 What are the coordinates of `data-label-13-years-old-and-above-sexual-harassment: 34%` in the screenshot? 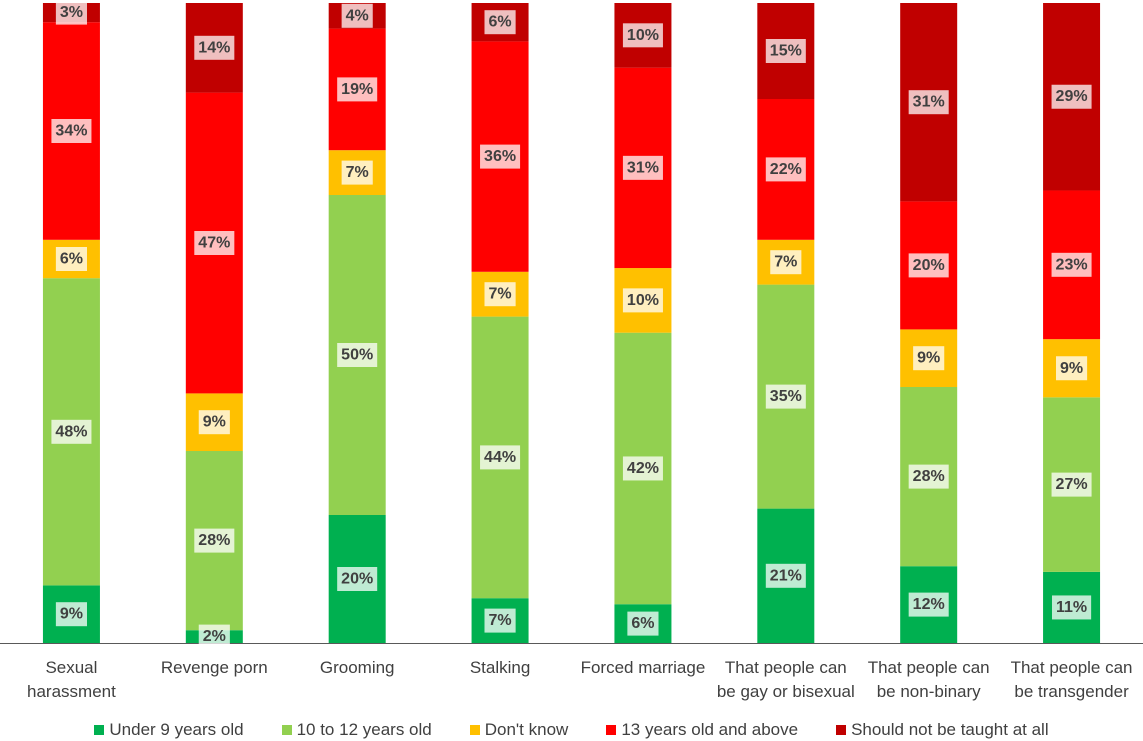 It's located at (71, 131).